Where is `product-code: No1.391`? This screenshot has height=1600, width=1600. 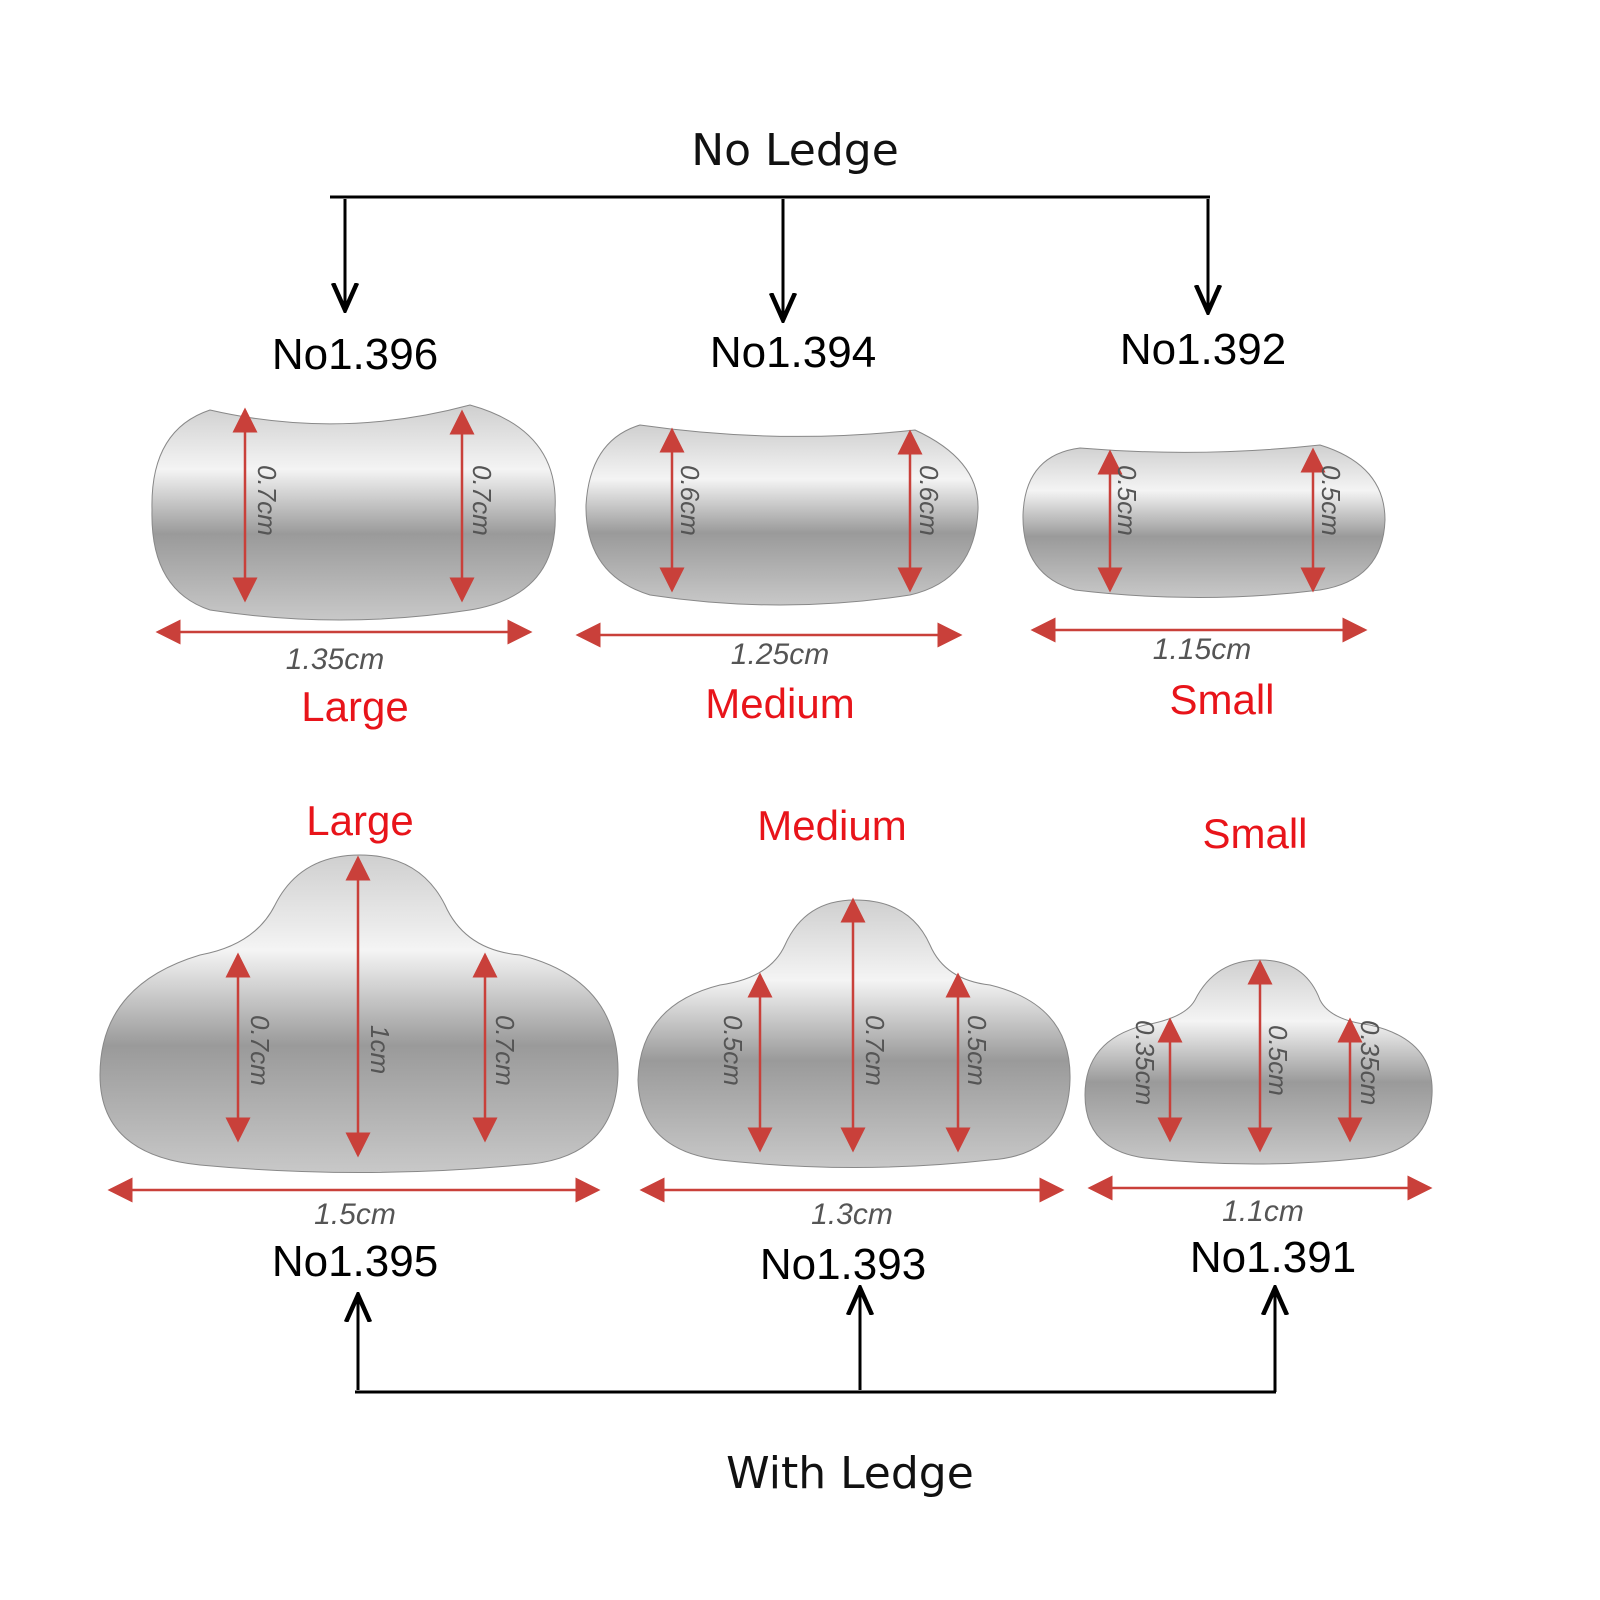
product-code: No1.391 is located at coordinates (1273, 1257).